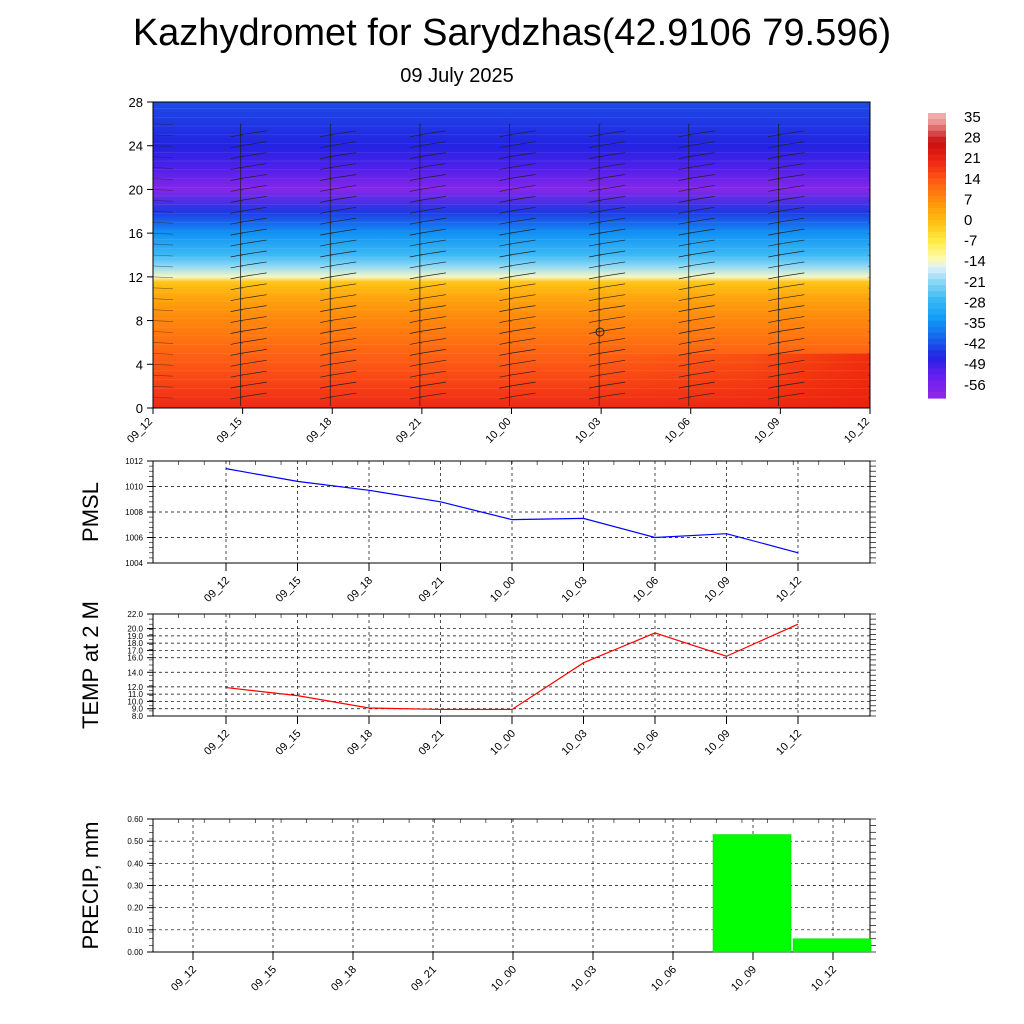 The image size is (1024, 1024). I want to click on precip-ylabel: PRECIP, mm, so click(90, 886).